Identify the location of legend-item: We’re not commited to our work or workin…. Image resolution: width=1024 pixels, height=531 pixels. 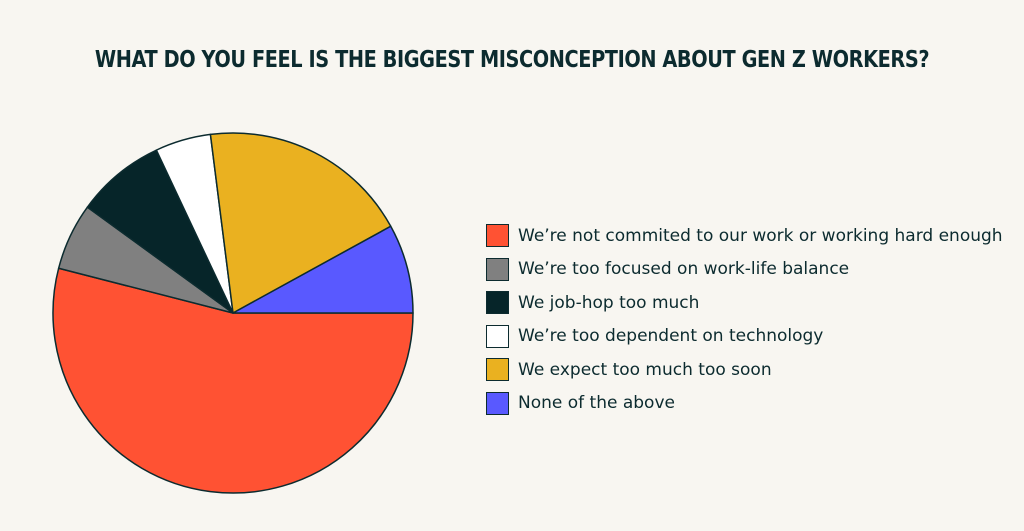
(744, 236).